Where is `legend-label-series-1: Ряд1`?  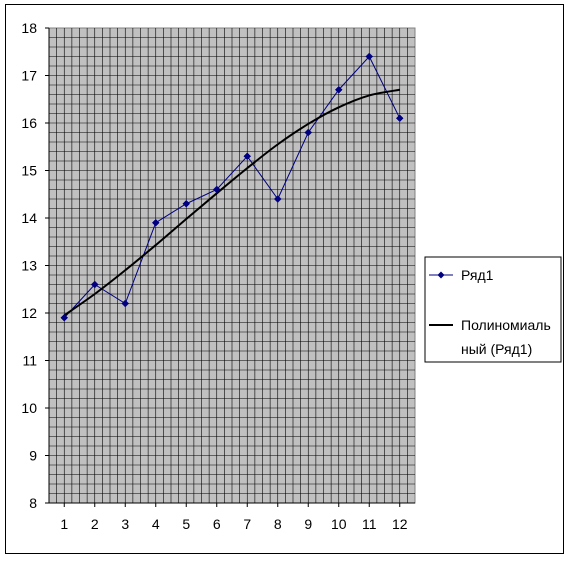
legend-label-series-1: Ряд1 is located at coordinates (477, 275).